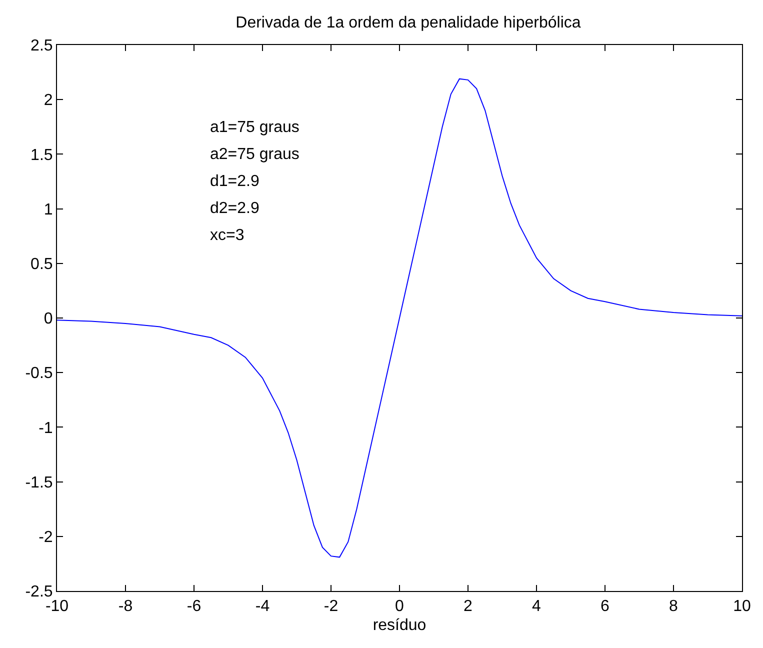  I want to click on x-tick-label: 6, so click(605, 607).